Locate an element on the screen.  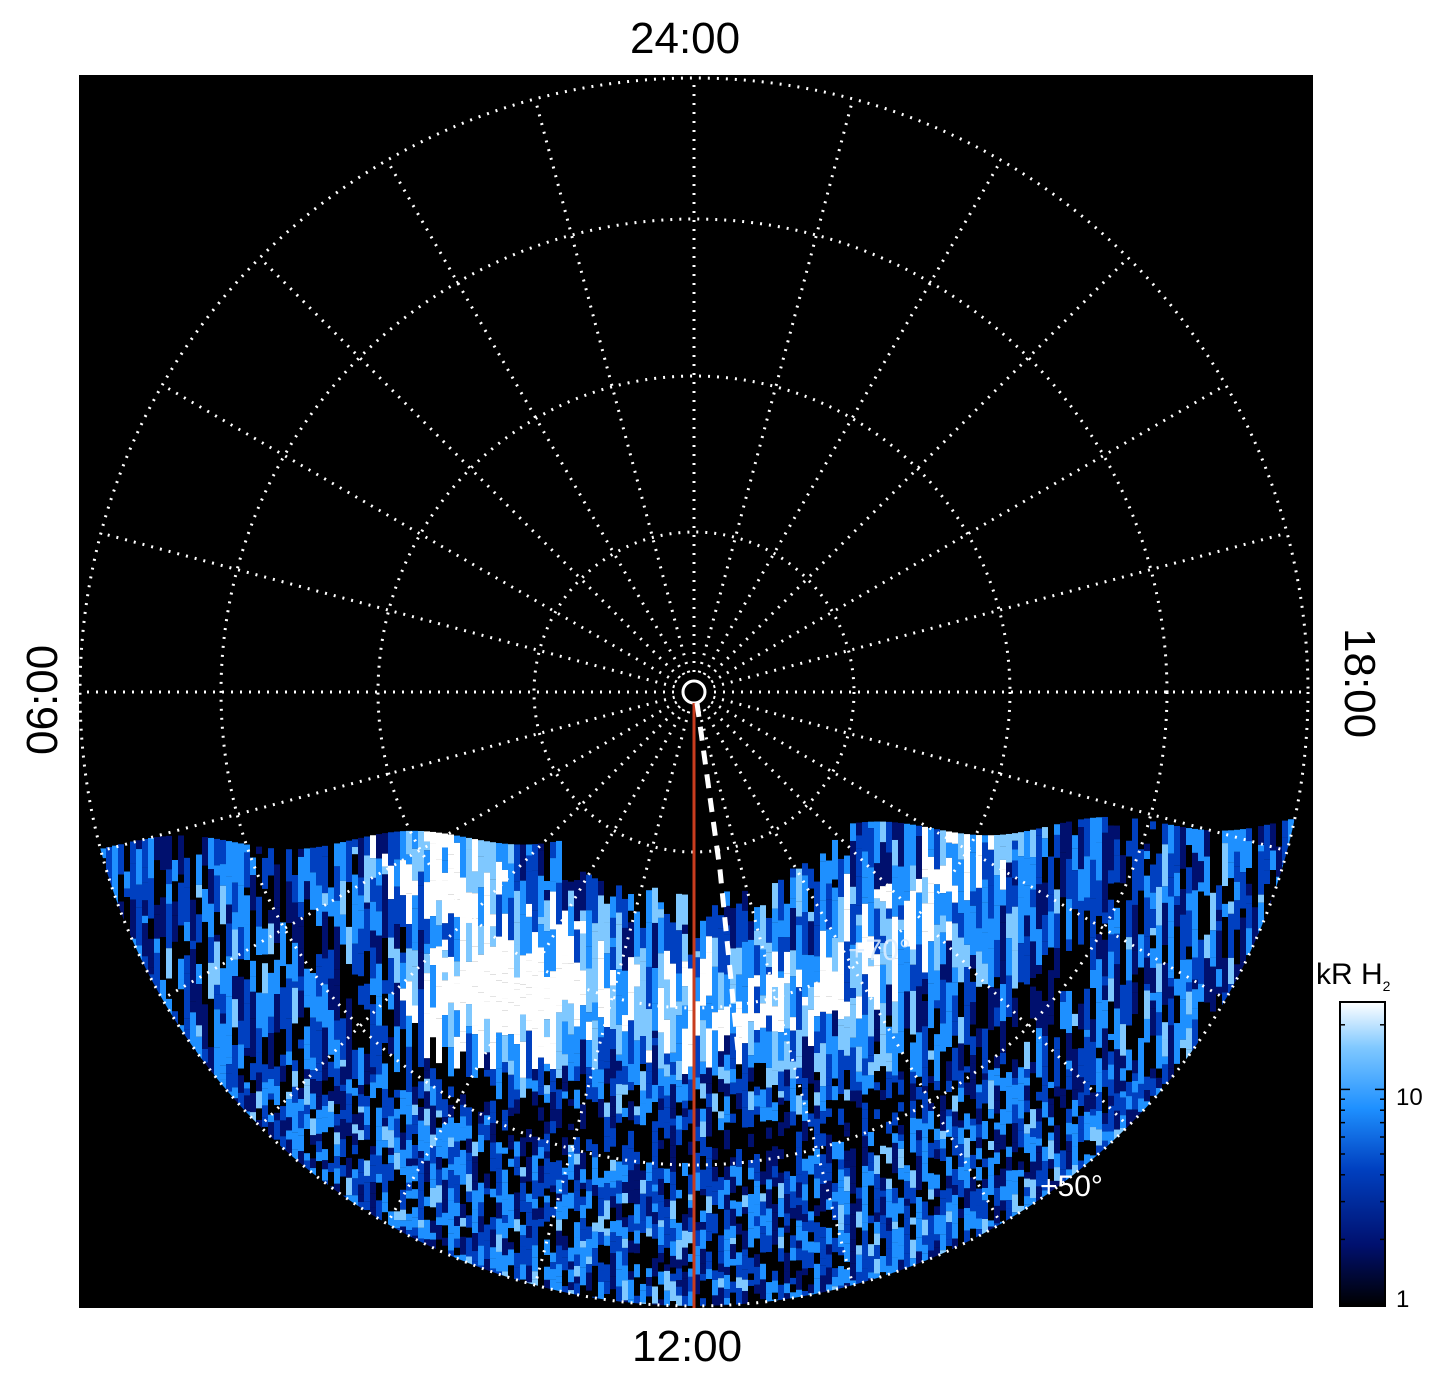
latitude-circle is located at coordinates (694, 692).